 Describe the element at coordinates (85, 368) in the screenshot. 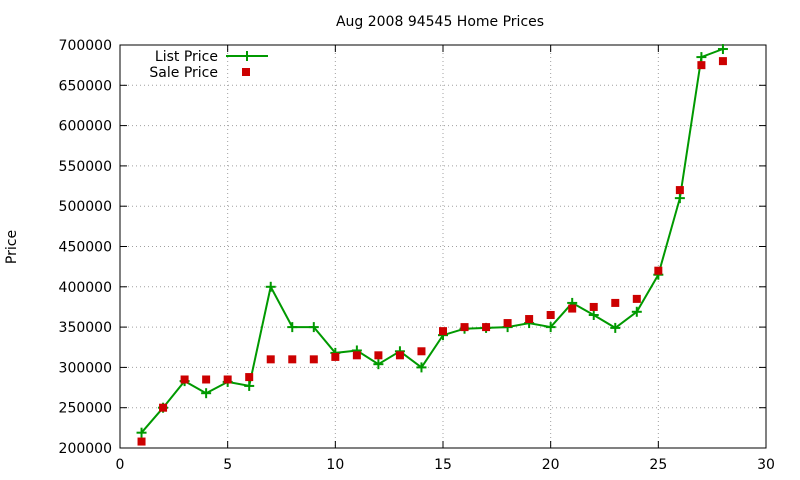

I see `y-tick-label: 300000` at that location.